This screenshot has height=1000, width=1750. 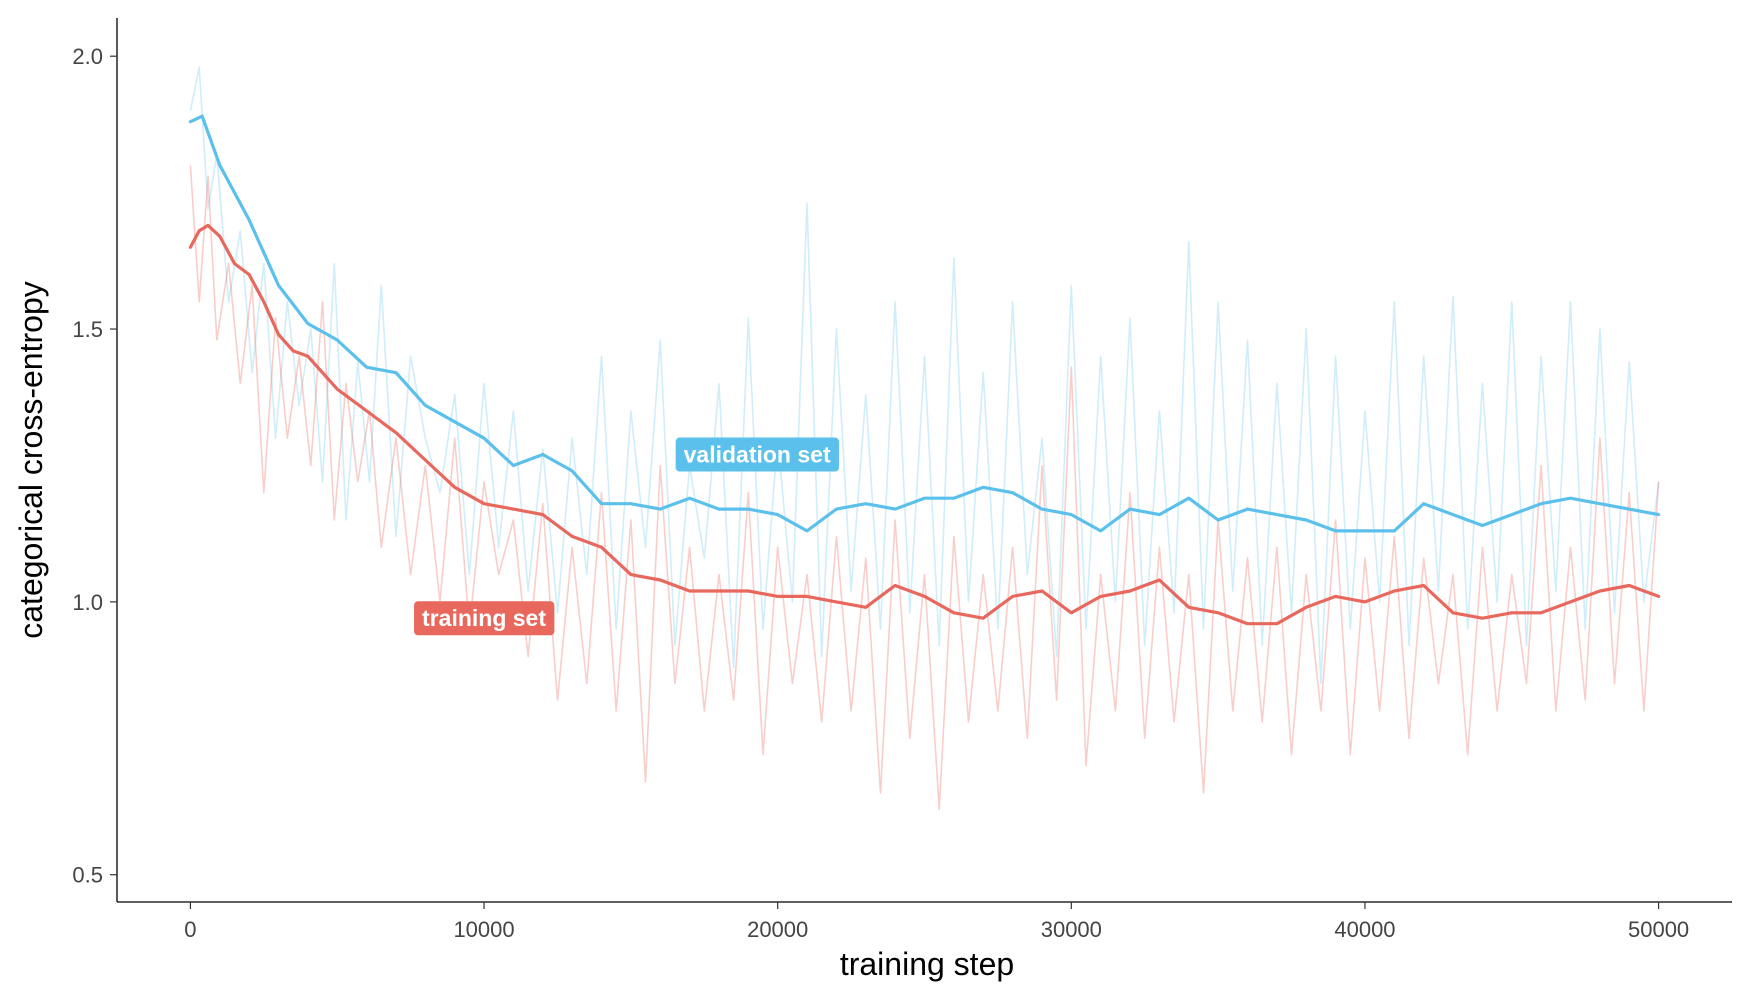 What do you see at coordinates (87, 329) in the screenshot?
I see `y-tick-label: 1.5` at bounding box center [87, 329].